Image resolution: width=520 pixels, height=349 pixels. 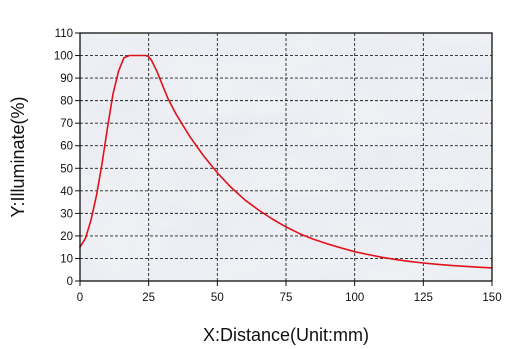 I want to click on y-tick-label: 60, so click(x=66, y=147).